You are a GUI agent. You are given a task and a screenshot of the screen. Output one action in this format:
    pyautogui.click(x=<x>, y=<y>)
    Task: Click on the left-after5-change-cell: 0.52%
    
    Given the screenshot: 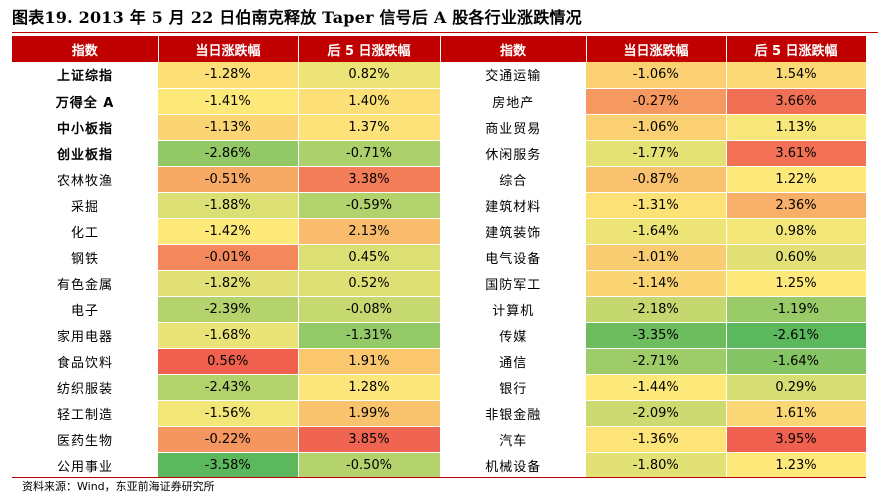 What is the action you would take?
    pyautogui.click(x=369, y=283)
    